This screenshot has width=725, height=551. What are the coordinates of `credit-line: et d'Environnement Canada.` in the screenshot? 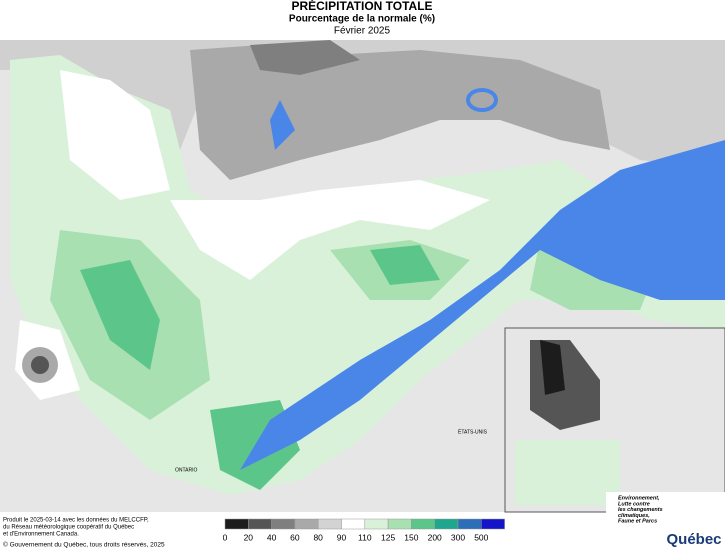 It's located at (41, 535).